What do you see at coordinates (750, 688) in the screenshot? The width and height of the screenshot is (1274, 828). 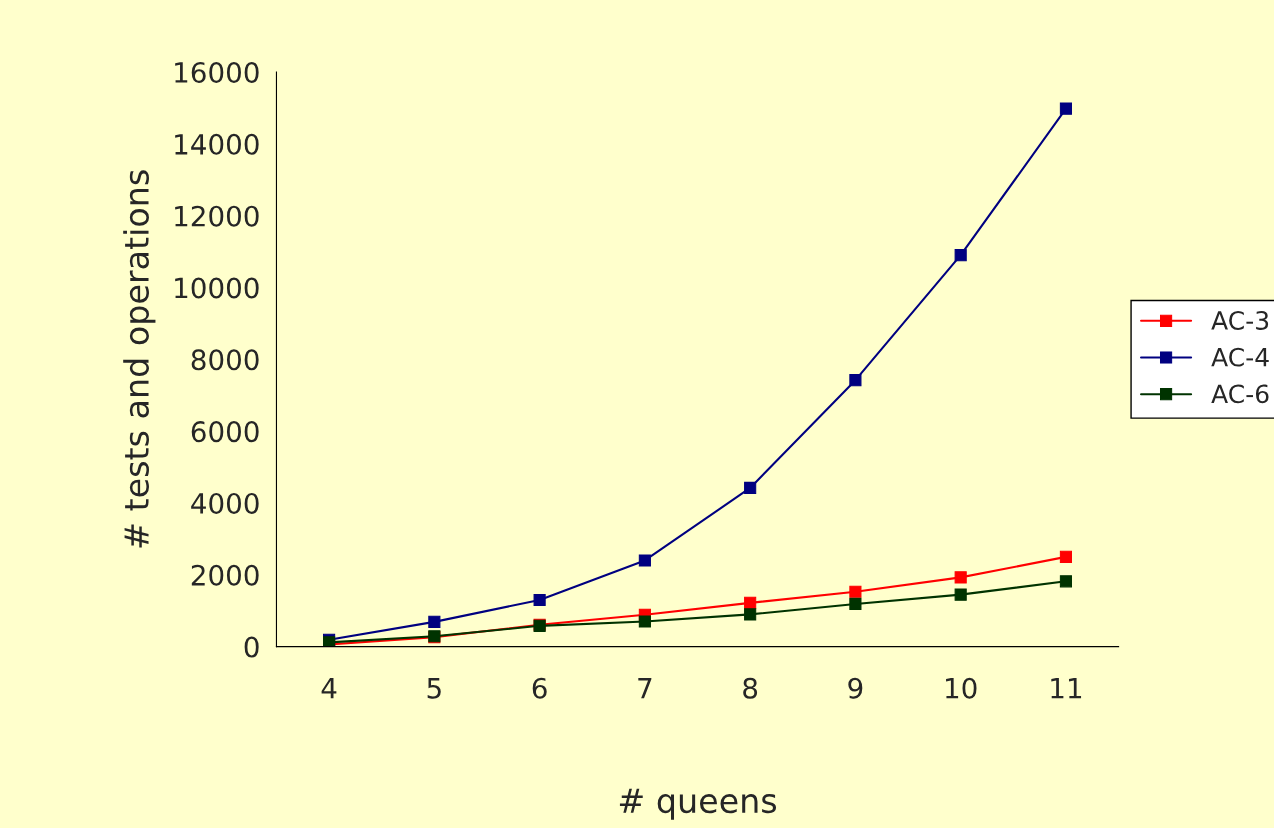 I see `x-tick-label: 8` at bounding box center [750, 688].